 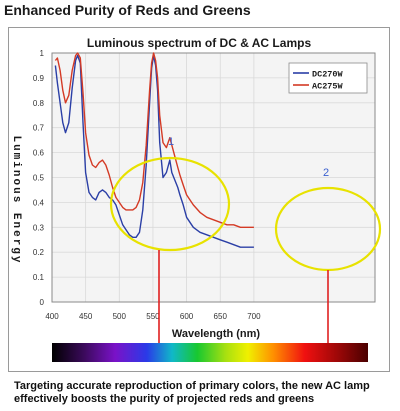 I want to click on legend-box, so click(x=328, y=78).